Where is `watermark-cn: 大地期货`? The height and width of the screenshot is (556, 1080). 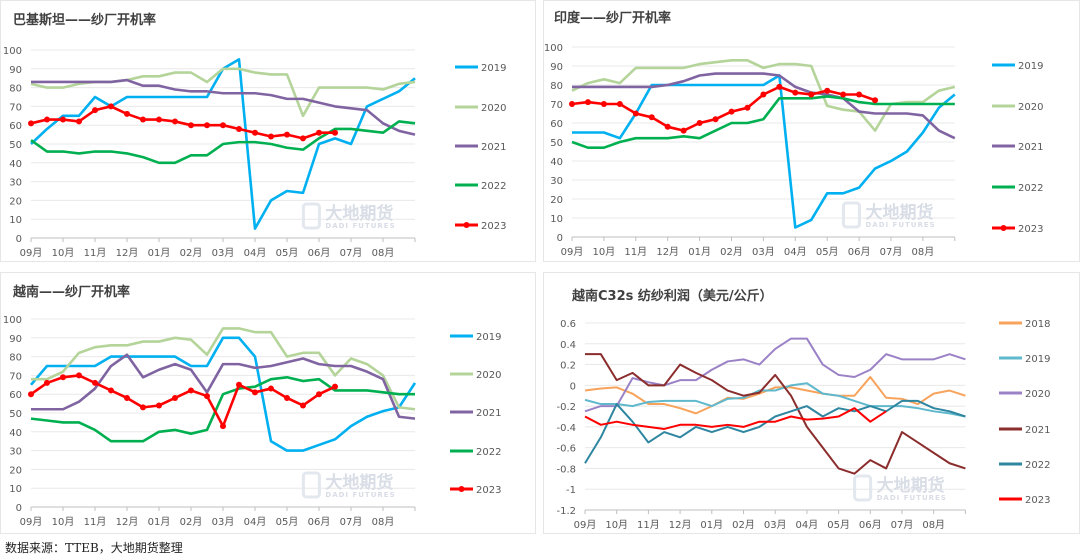
watermark-cn: 大地期货 is located at coordinates (359, 213).